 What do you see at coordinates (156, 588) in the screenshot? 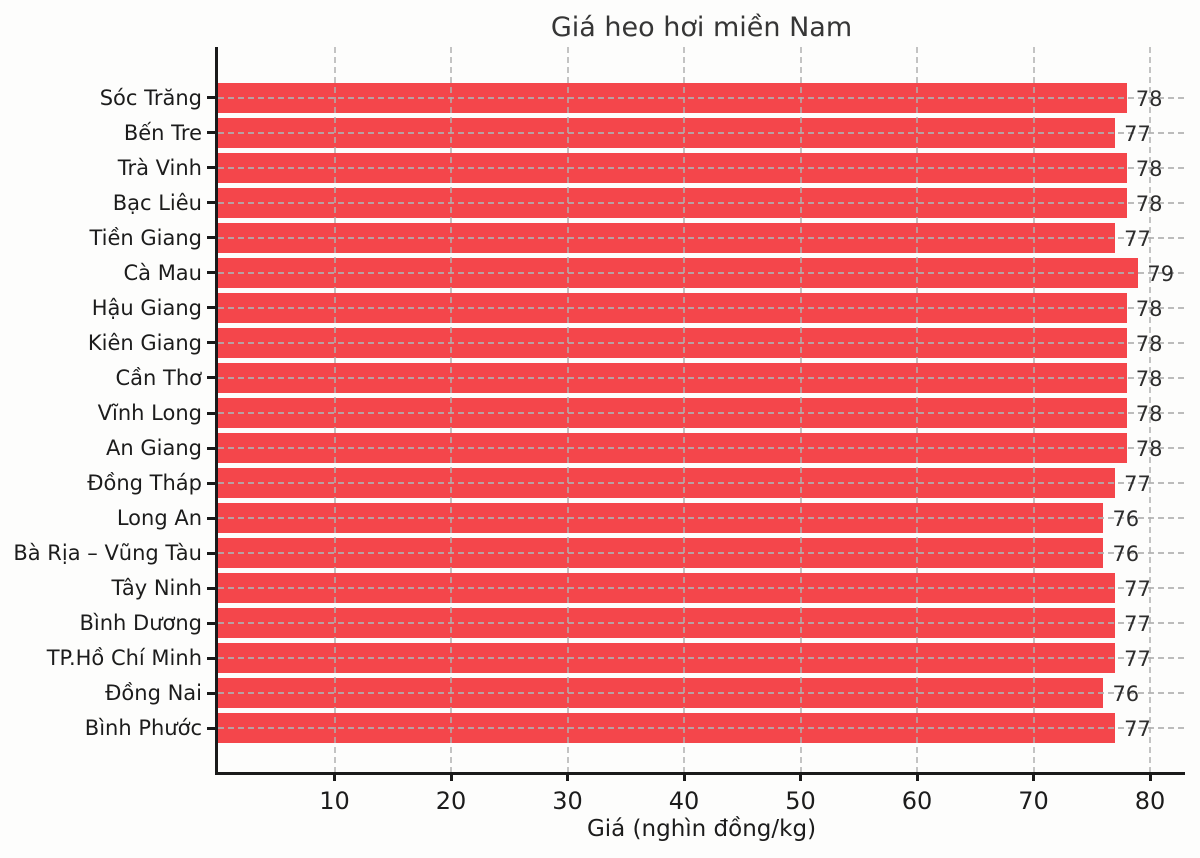
I see `category-label: Tây Ninh` at bounding box center [156, 588].